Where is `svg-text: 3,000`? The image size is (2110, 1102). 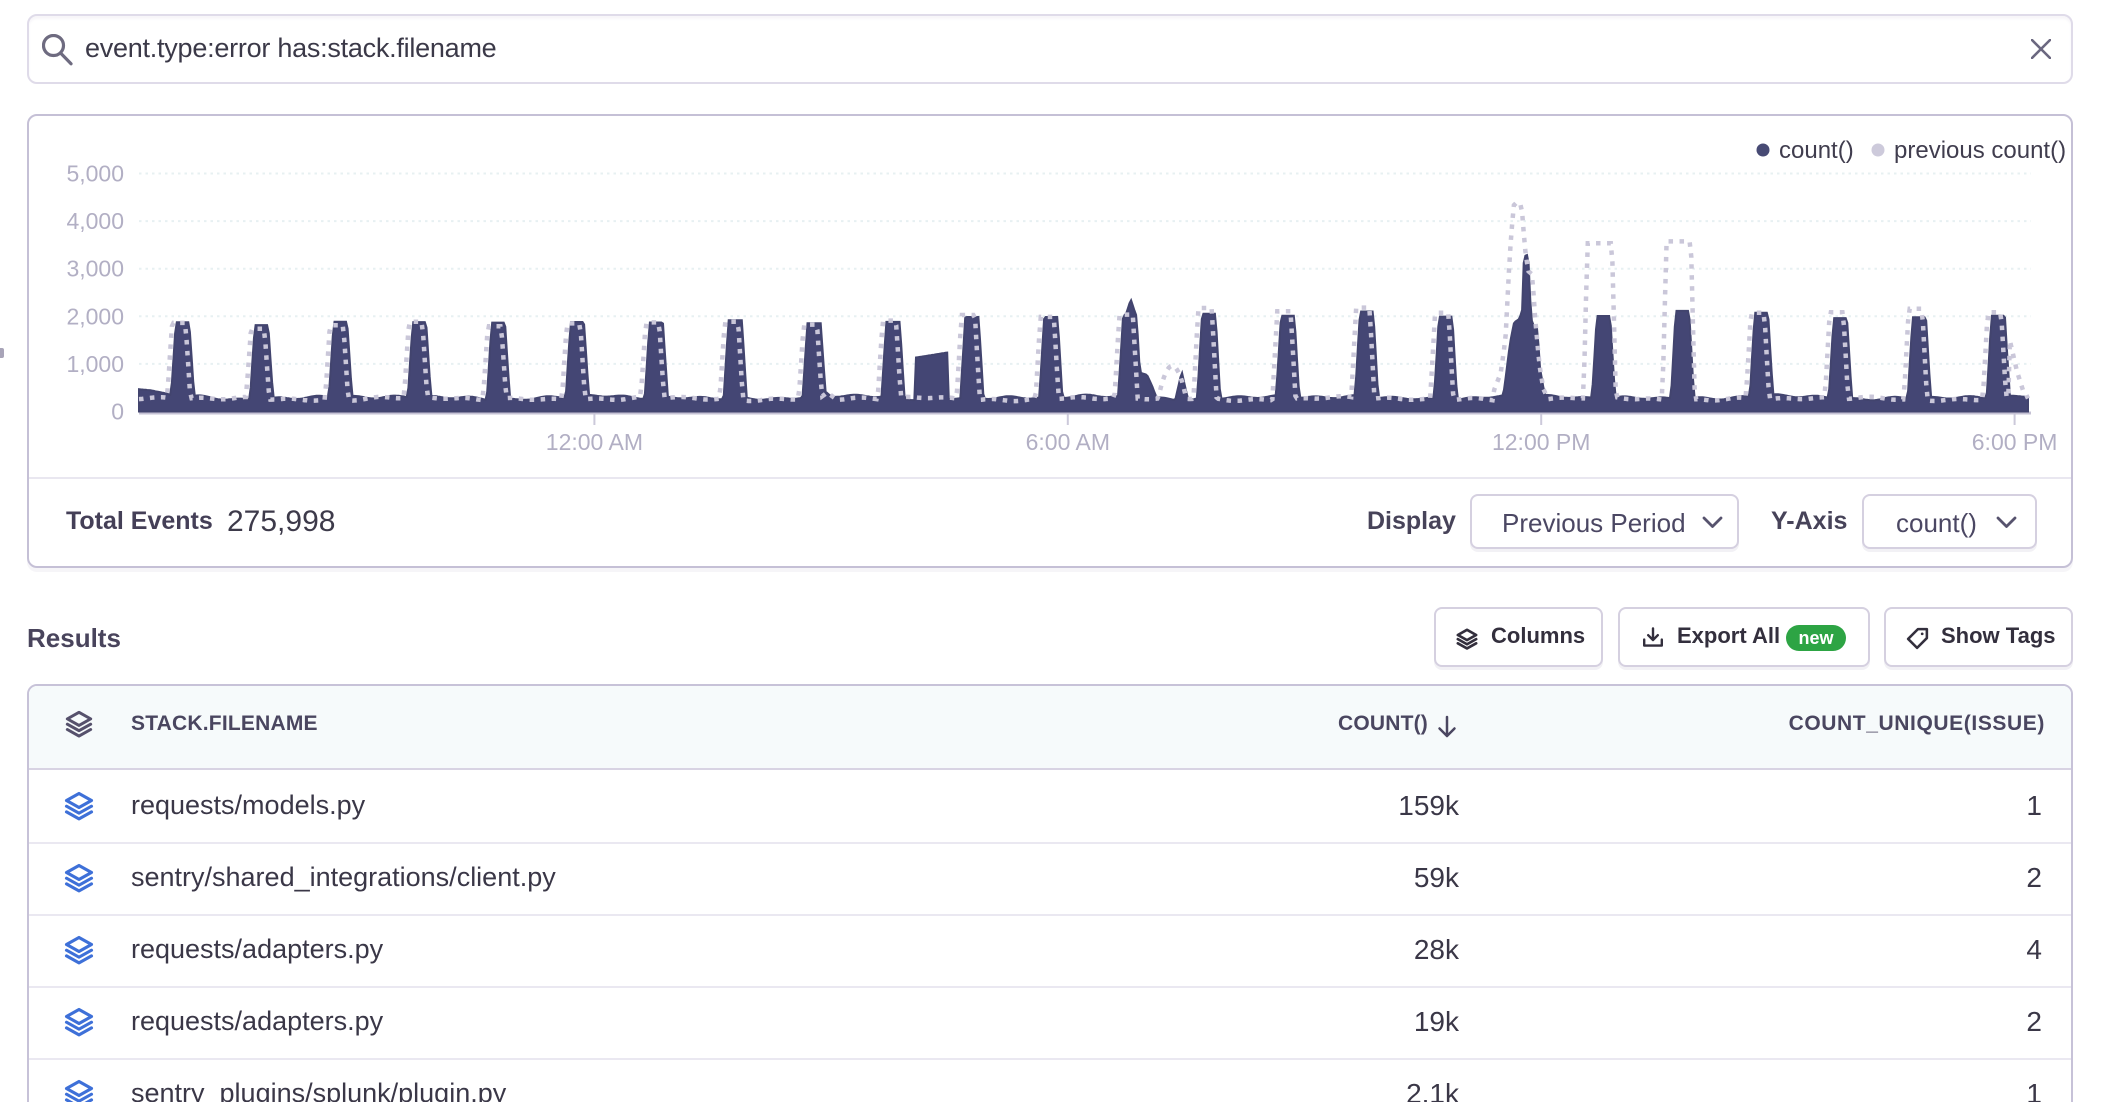
svg-text: 3,000 is located at coordinates (95, 269).